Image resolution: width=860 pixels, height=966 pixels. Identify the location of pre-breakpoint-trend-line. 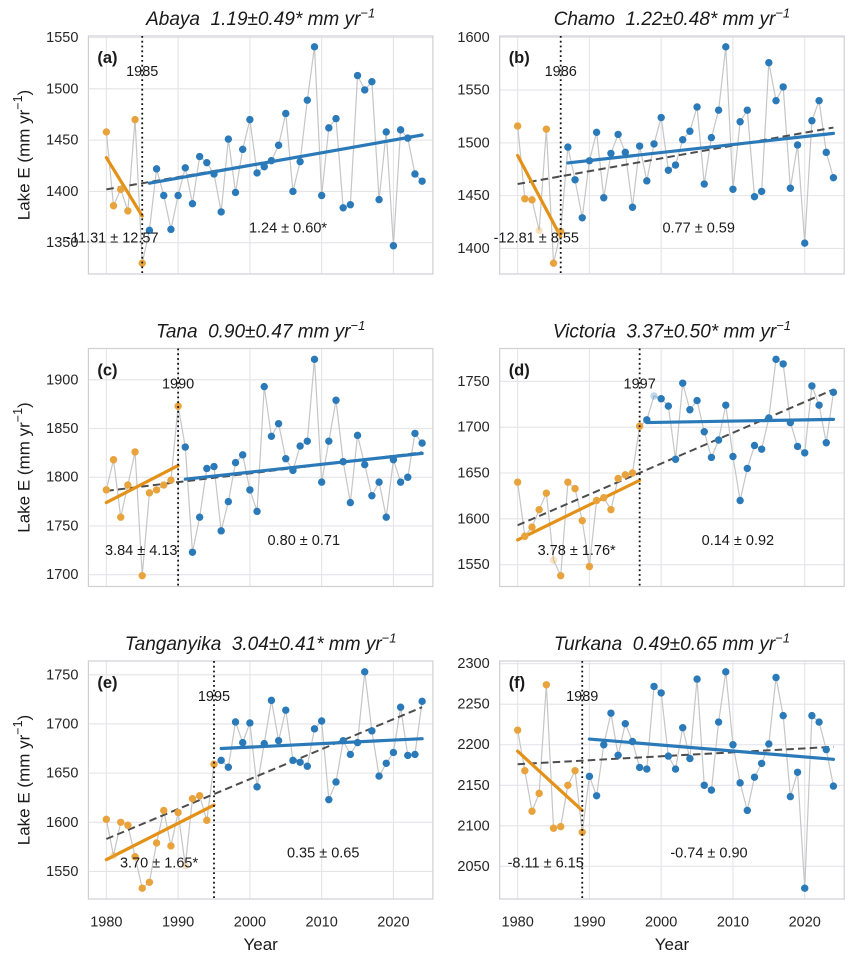
(124, 186).